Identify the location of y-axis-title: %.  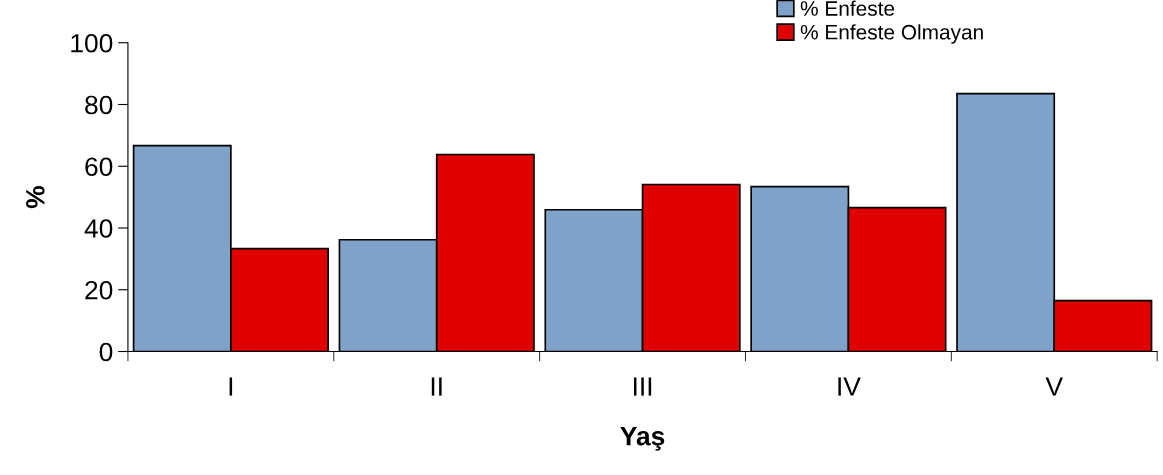
(35, 197).